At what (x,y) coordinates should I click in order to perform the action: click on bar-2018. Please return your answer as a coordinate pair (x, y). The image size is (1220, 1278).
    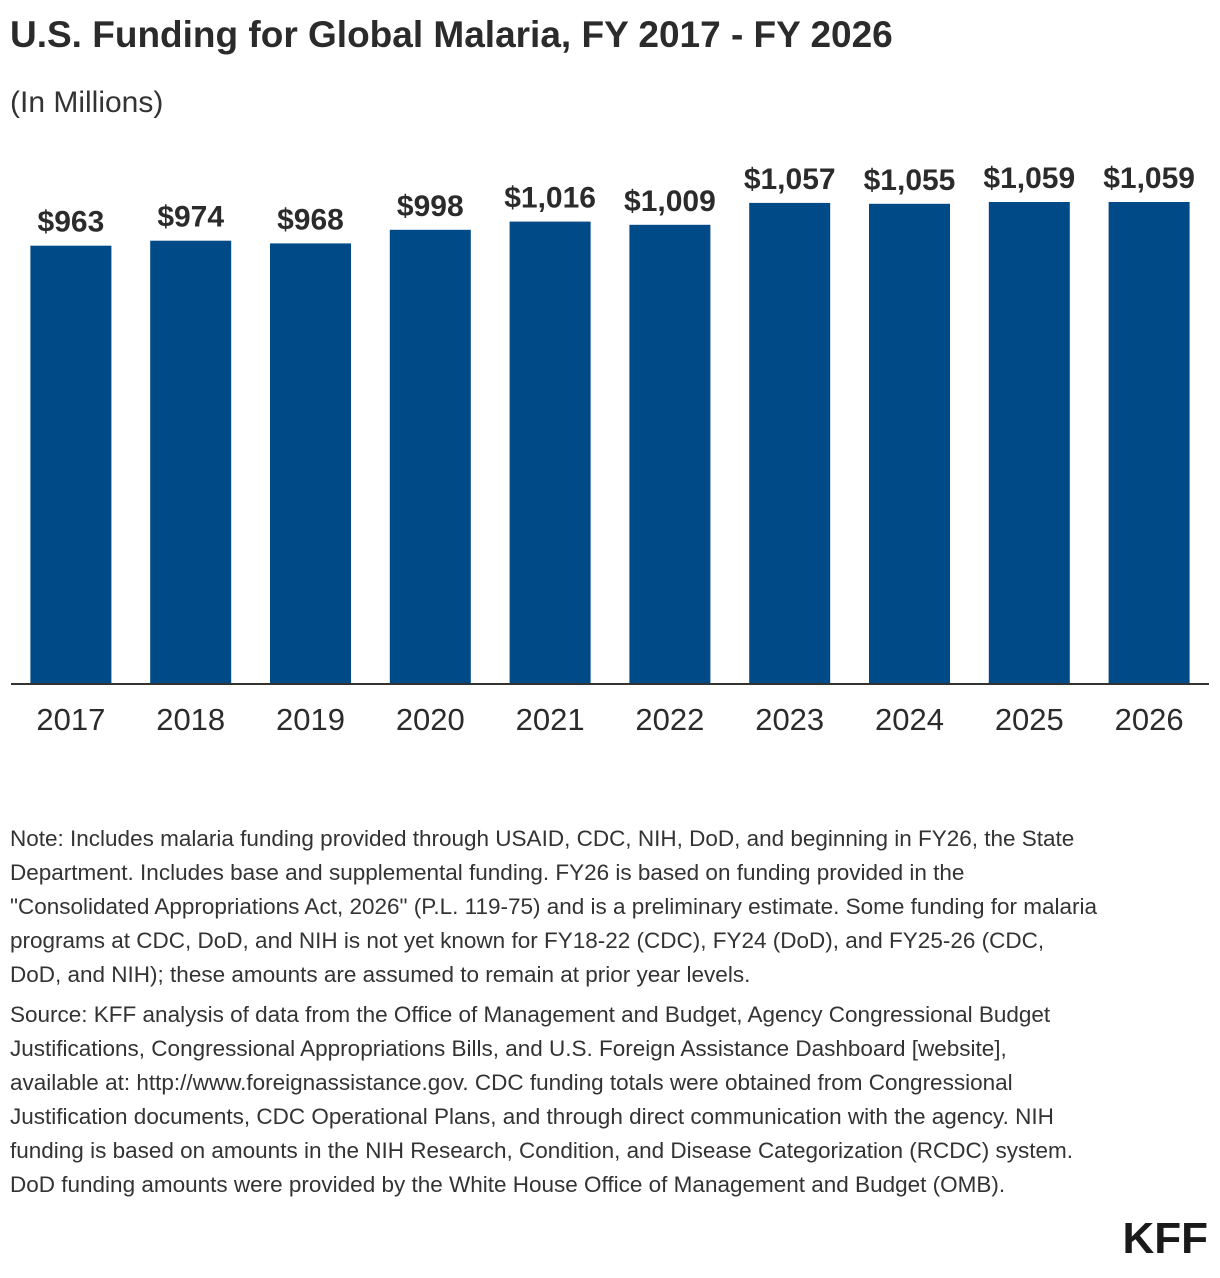
    Looking at the image, I should click on (191, 462).